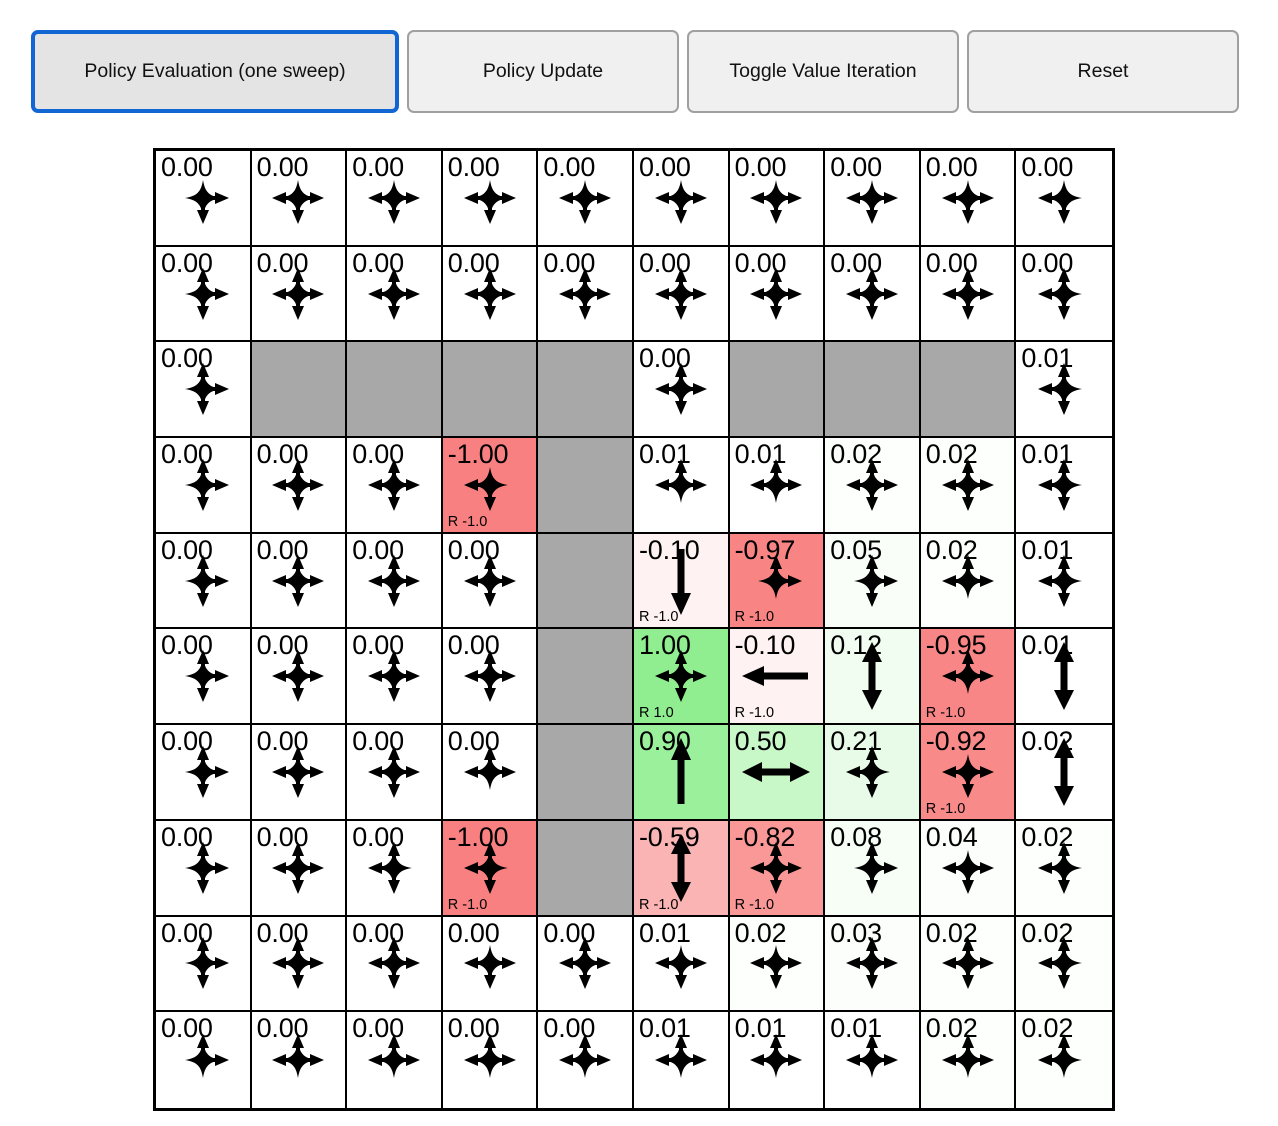  I want to click on grid-cell: 0.50, so click(777, 773).